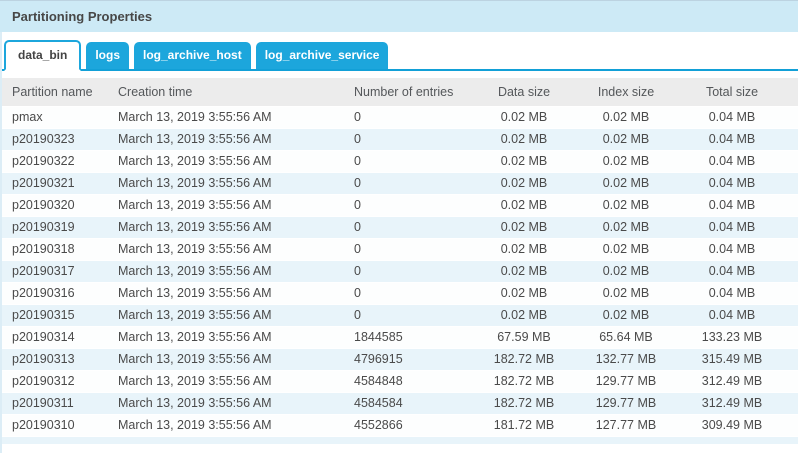 This screenshot has height=453, width=810. I want to click on tab-log-archive-host: log_archive_host, so click(192, 55).